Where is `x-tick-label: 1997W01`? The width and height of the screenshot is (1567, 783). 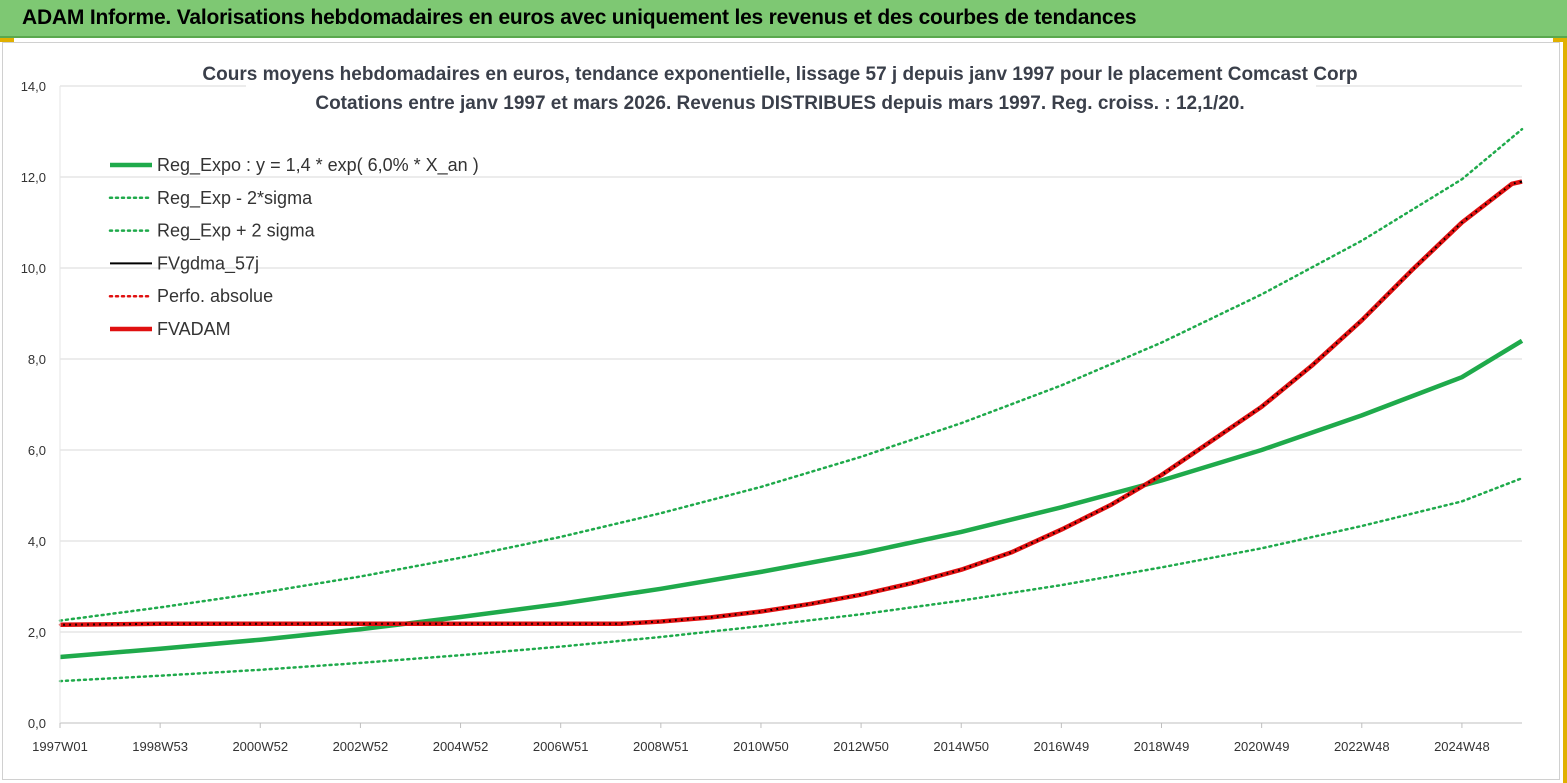
x-tick-label: 1997W01 is located at coordinates (60, 746).